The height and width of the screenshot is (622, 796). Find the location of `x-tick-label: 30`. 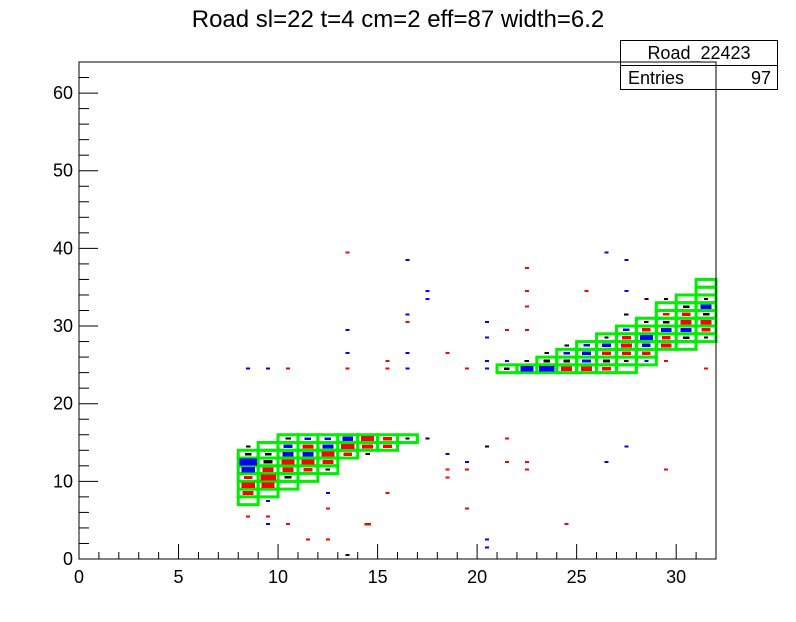

x-tick-label: 30 is located at coordinates (676, 577).